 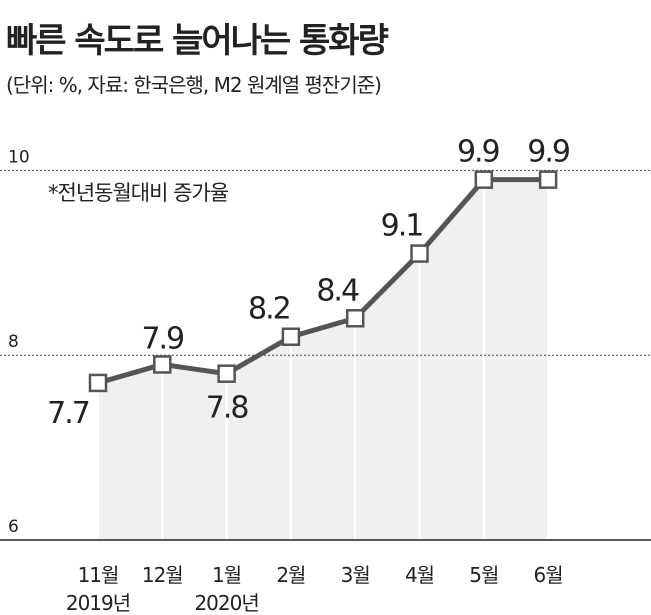 I want to click on x-tick-label: 4월, so click(x=419, y=575).